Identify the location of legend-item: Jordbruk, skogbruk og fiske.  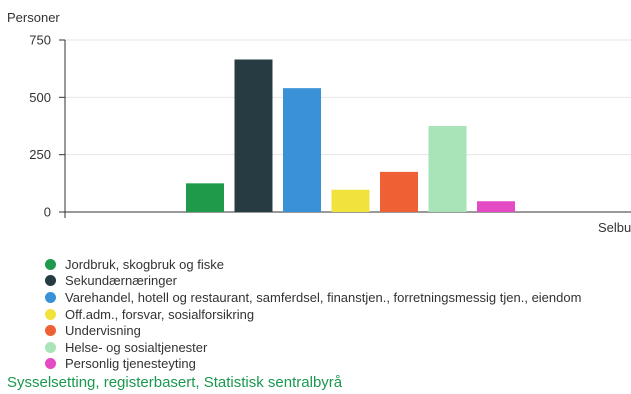
(313, 264).